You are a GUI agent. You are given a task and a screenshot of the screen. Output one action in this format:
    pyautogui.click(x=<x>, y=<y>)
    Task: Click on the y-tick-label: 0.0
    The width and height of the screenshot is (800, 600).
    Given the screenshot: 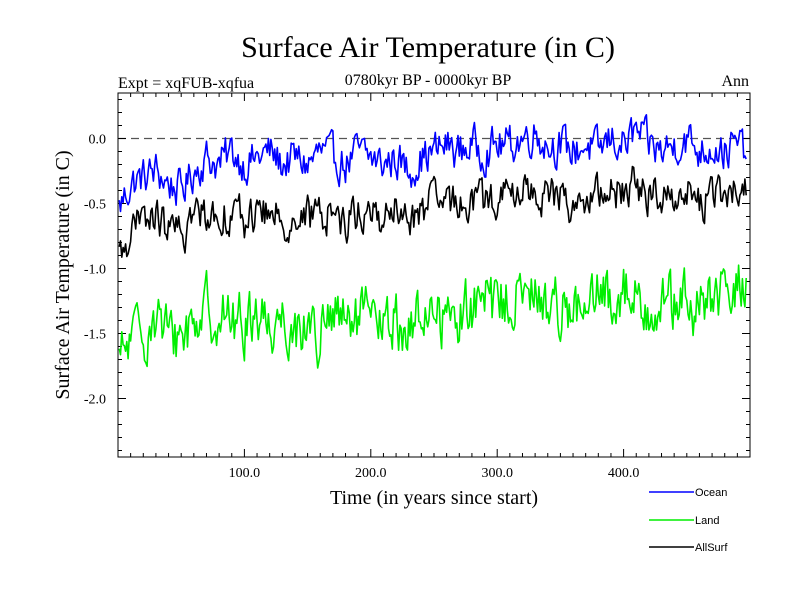 What is the action you would take?
    pyautogui.click(x=98, y=140)
    